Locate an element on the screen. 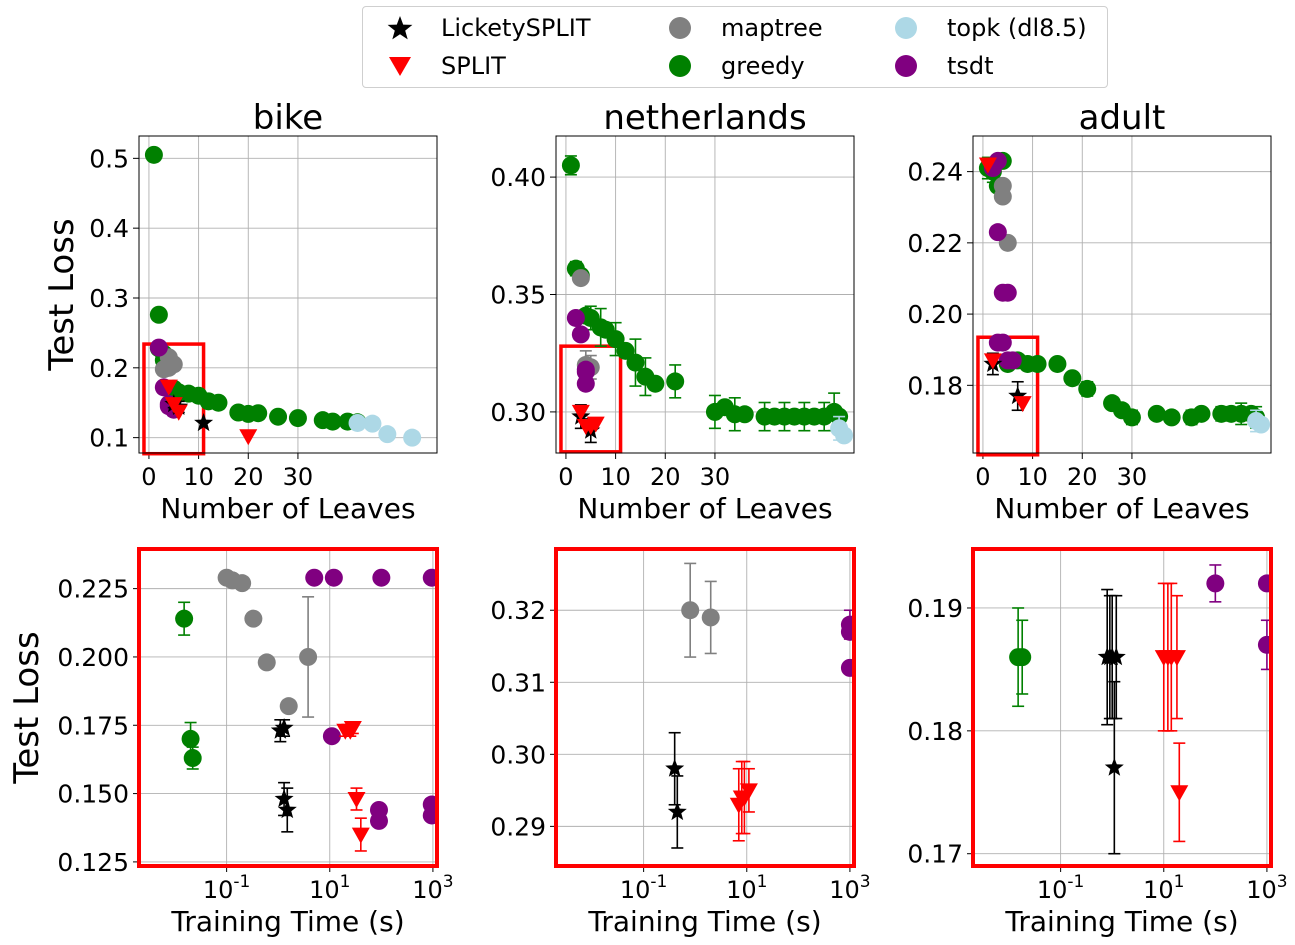 This screenshot has height=945, width=1295. y-tick-label: 0.225 is located at coordinates (93, 589).